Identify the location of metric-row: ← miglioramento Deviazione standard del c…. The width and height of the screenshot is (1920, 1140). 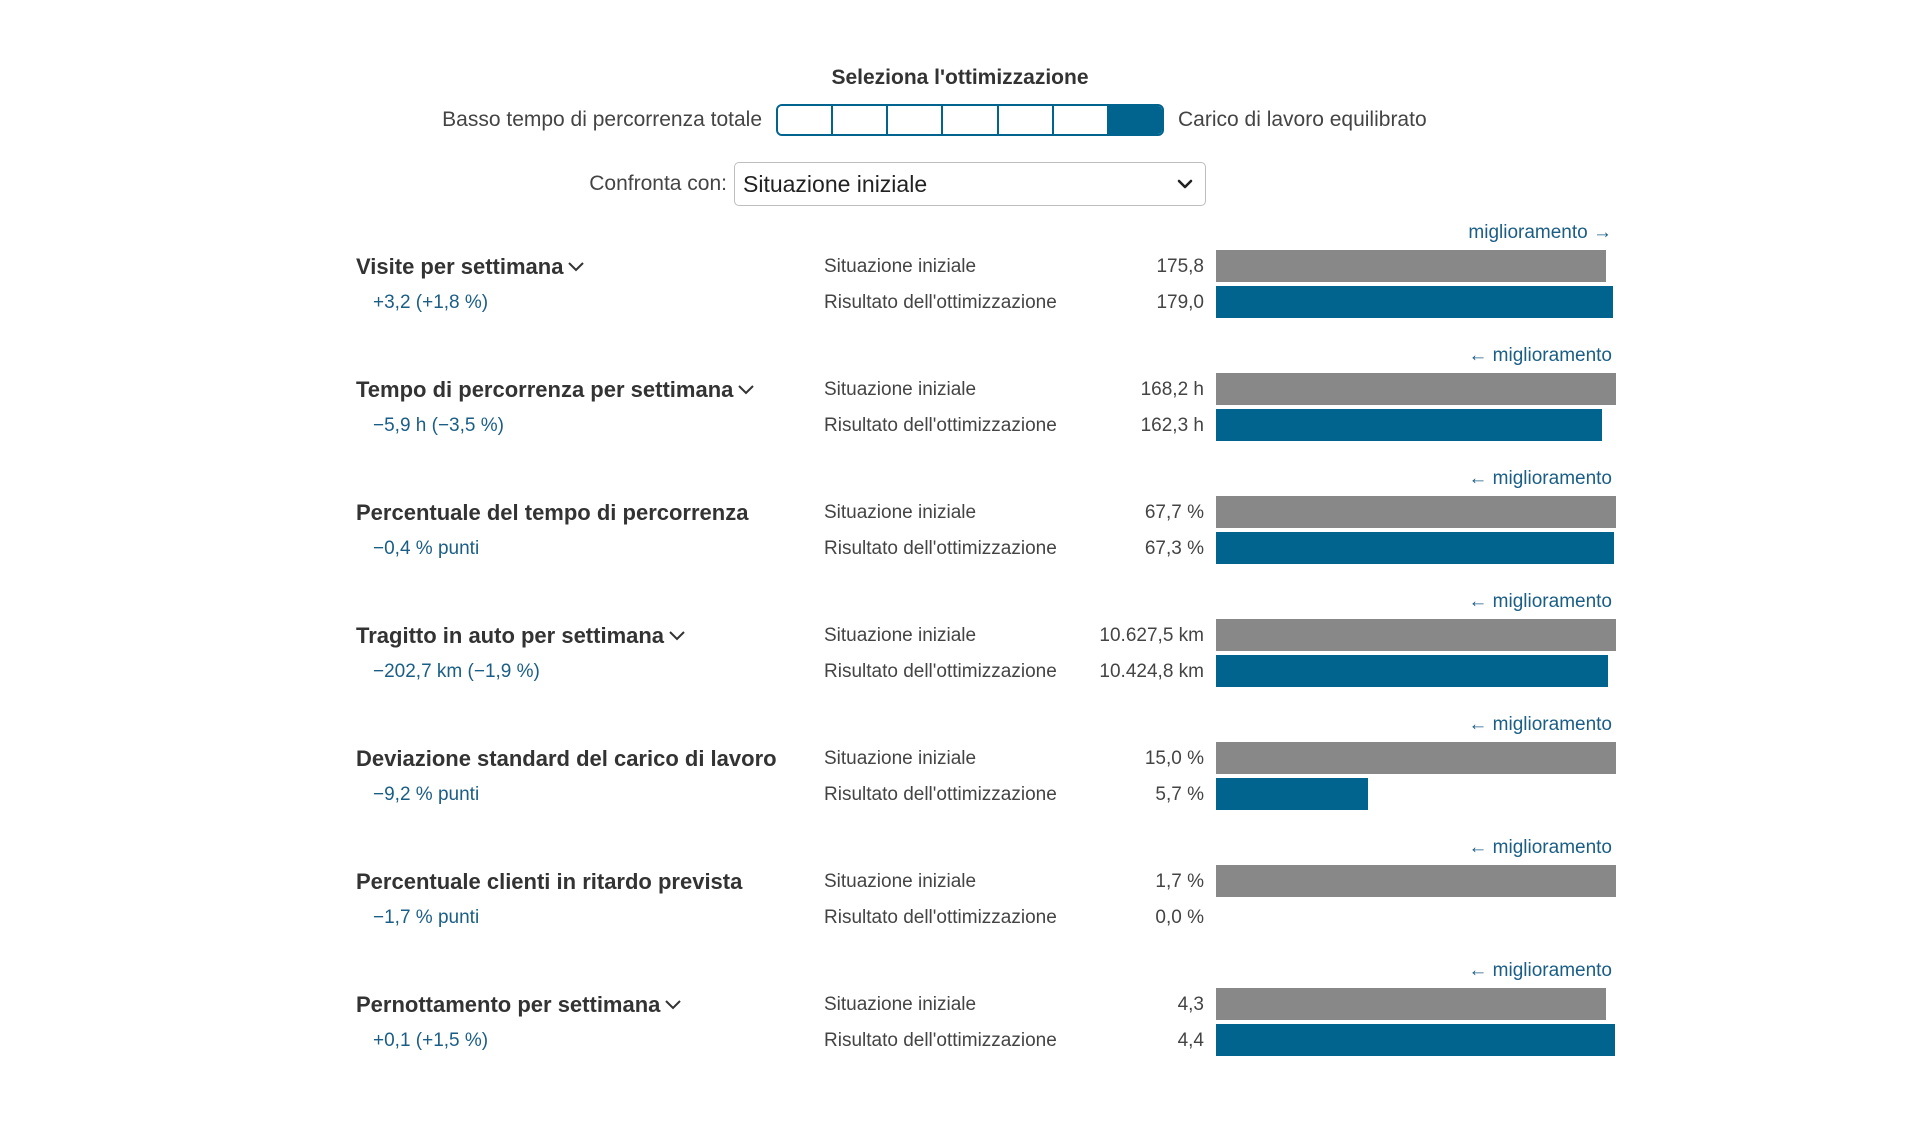
(960, 769).